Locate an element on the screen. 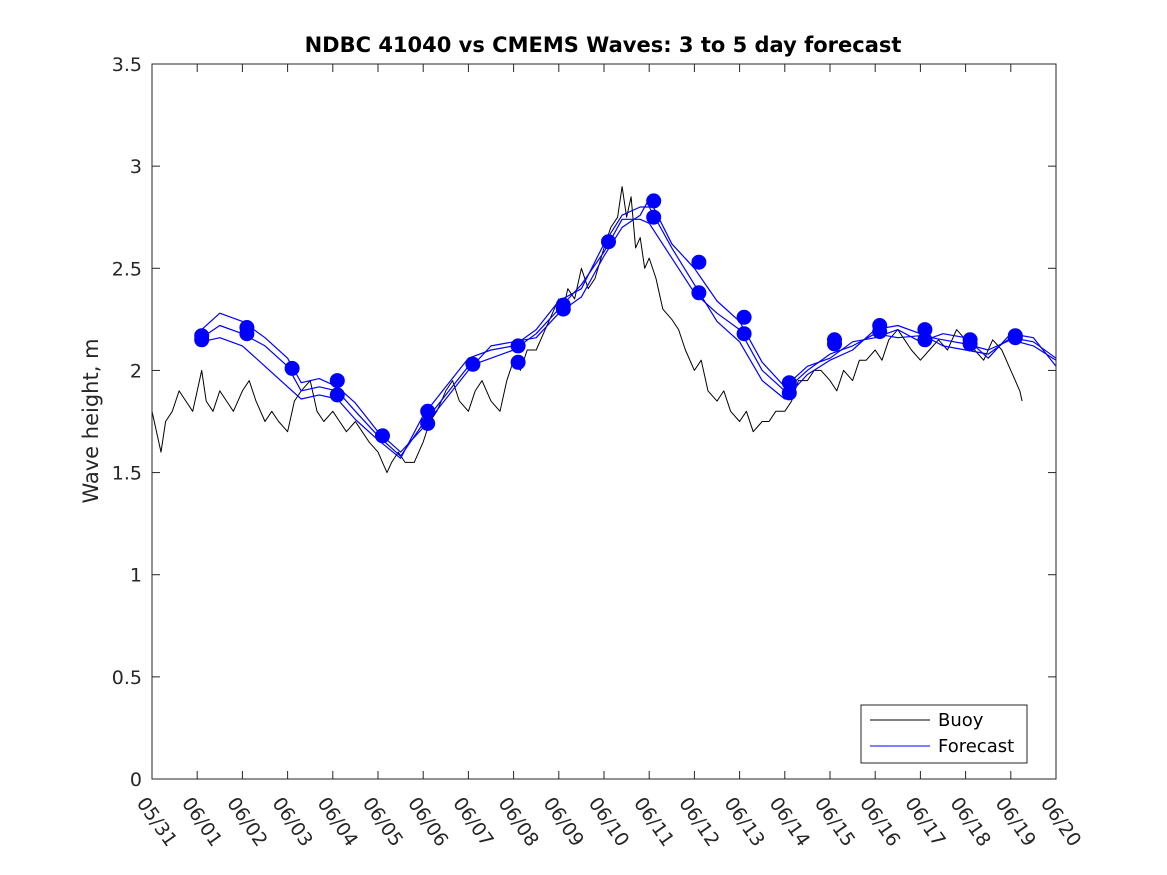 The width and height of the screenshot is (1167, 875). y-tick-label: 0 is located at coordinates (136, 780).